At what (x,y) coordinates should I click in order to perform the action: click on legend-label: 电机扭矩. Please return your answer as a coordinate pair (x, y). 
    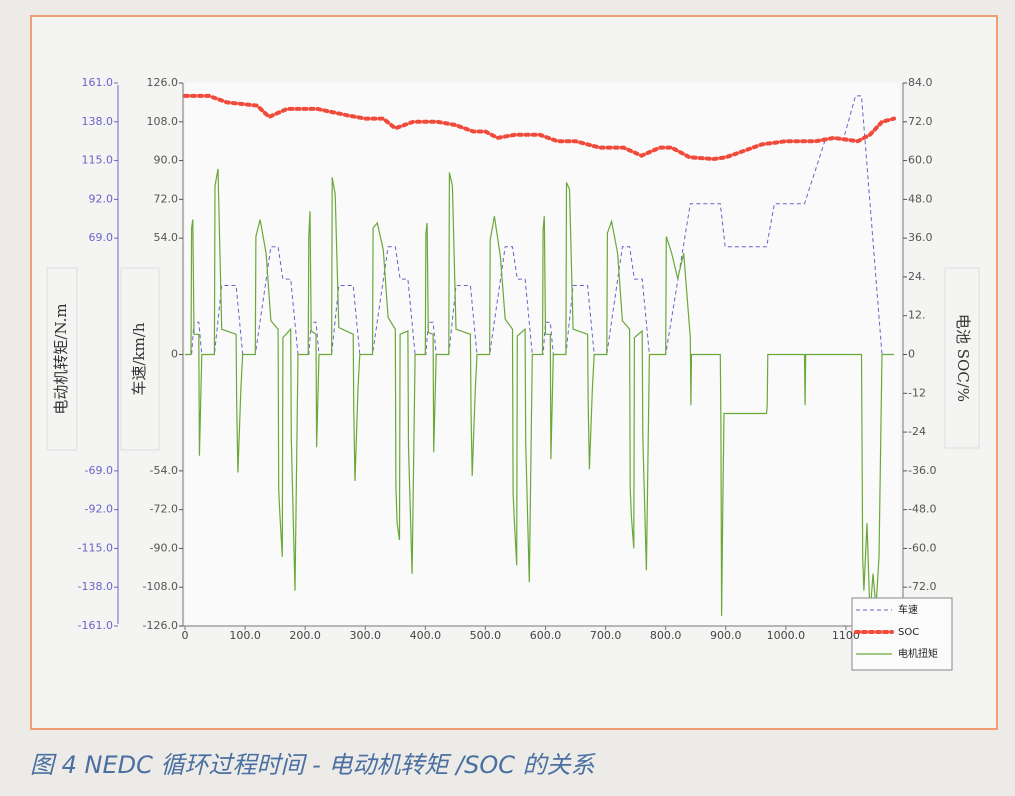
    Looking at the image, I should click on (918, 653).